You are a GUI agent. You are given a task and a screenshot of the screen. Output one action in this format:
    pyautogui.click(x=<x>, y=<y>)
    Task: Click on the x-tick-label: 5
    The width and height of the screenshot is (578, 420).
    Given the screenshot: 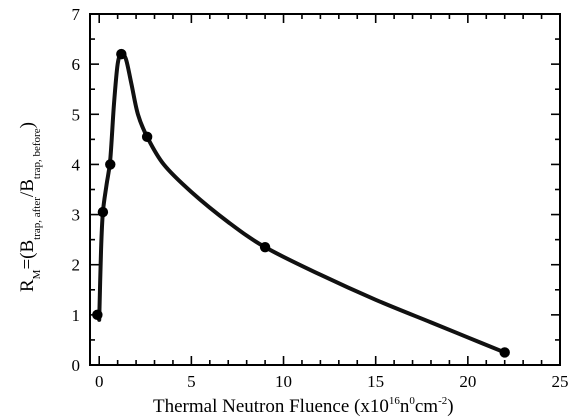 What is the action you would take?
    pyautogui.click(x=191, y=381)
    